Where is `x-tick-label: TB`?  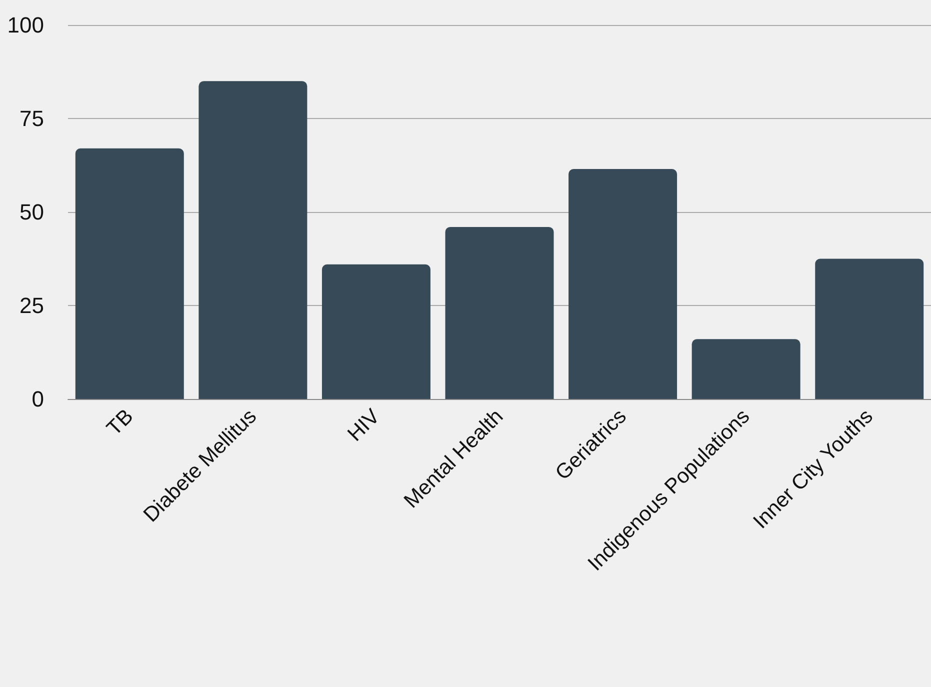 x-tick-label: TB is located at coordinates (120, 422).